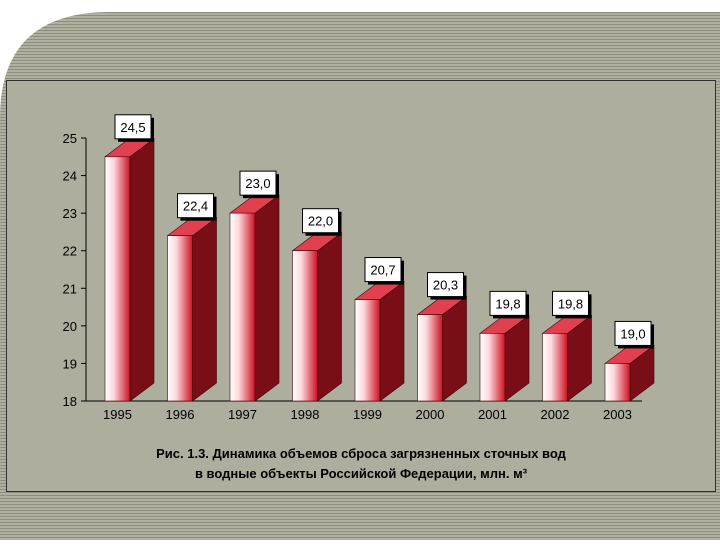  I want to click on x-tick-label: 1996, so click(180, 414).